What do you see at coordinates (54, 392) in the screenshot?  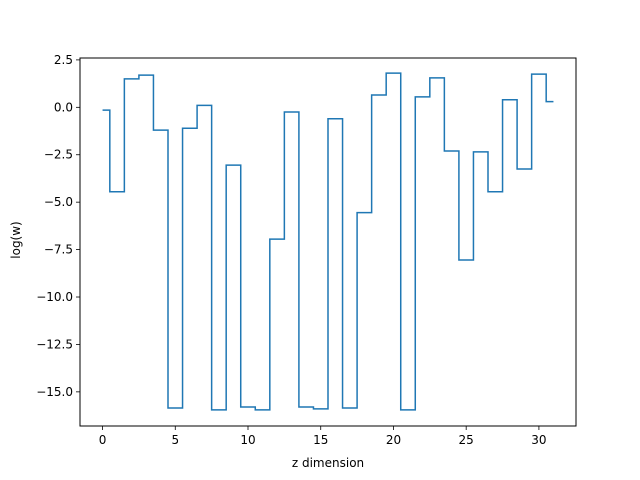 I see `y-tick-label: −15.0` at bounding box center [54, 392].